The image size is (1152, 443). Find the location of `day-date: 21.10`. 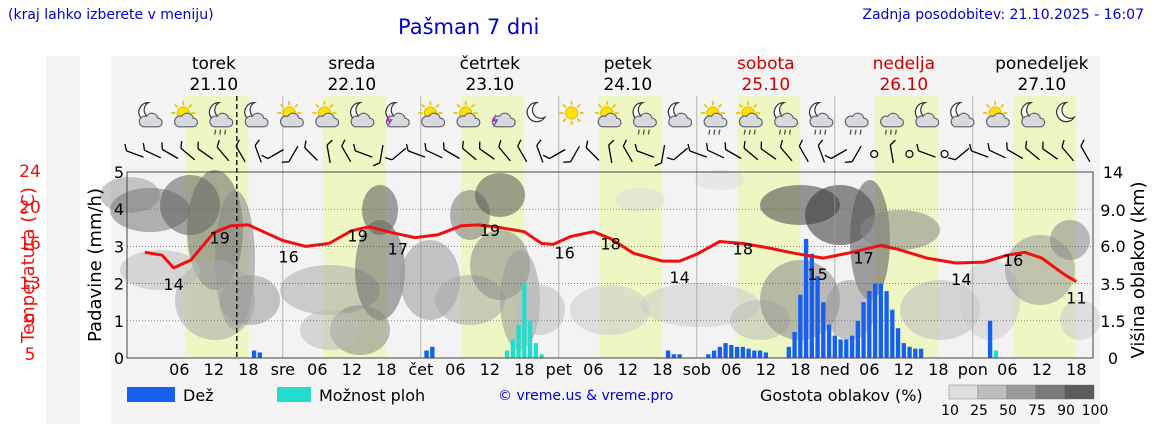

day-date: 21.10 is located at coordinates (213, 85).